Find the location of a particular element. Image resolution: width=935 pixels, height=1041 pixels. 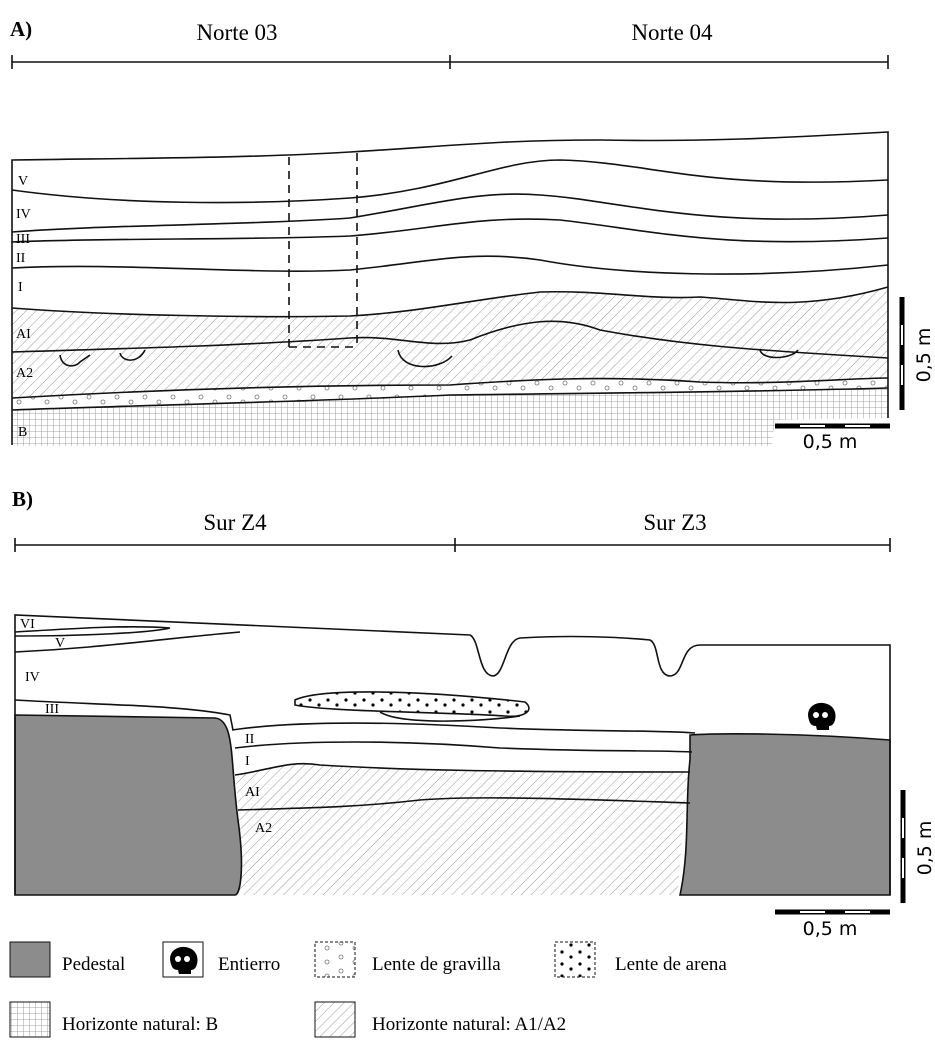

legend-label: Lente de arena is located at coordinates (671, 964).